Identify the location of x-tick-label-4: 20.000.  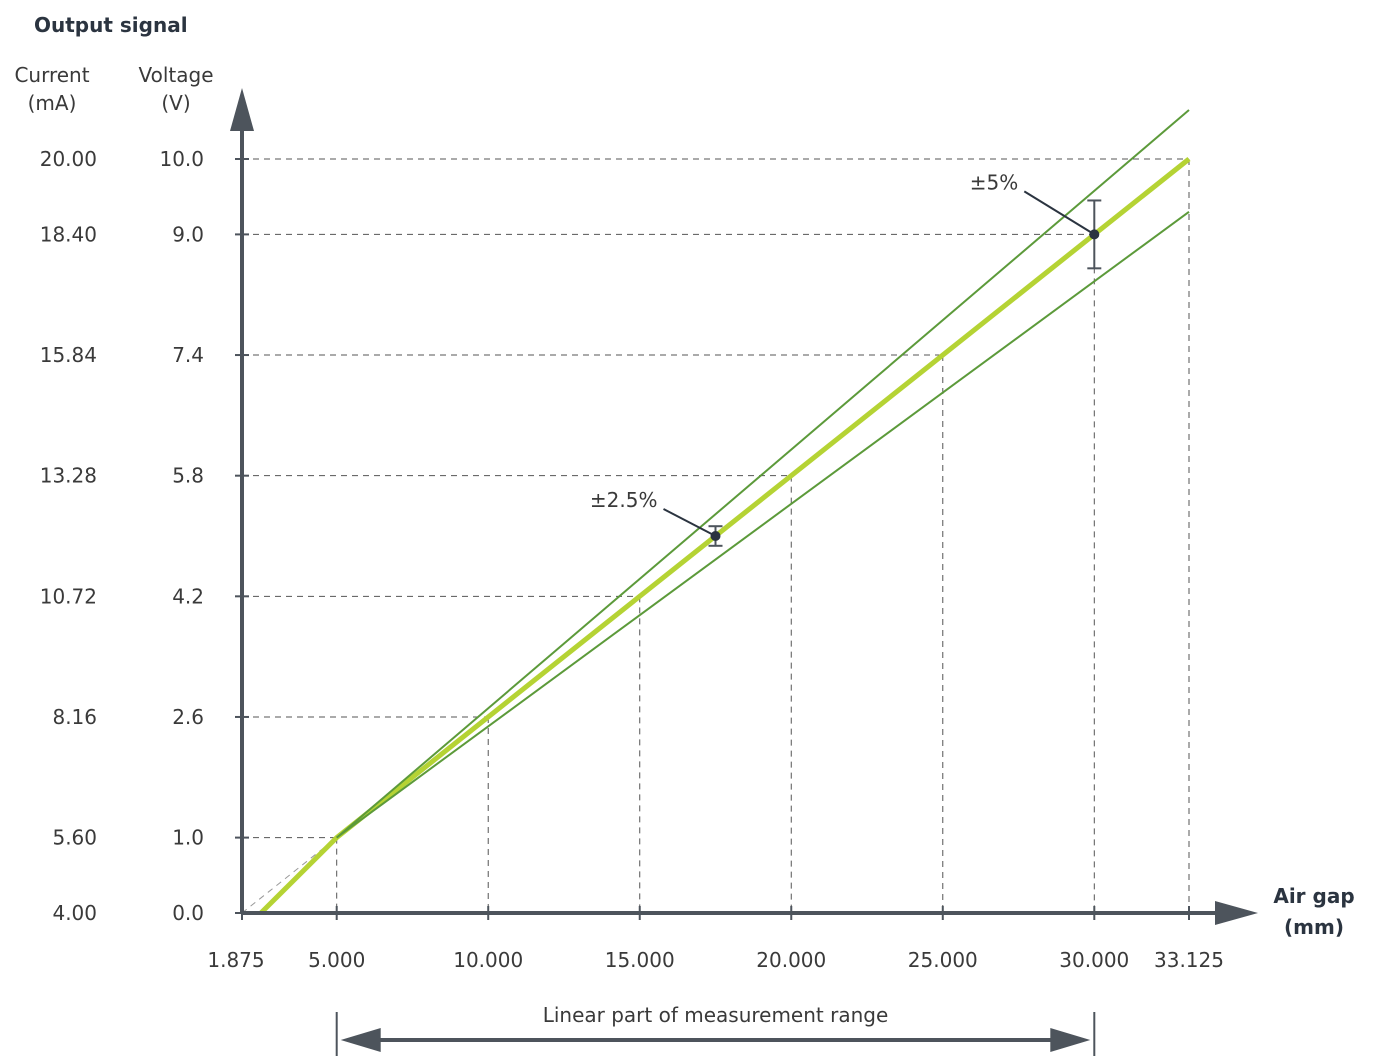
(791, 960).